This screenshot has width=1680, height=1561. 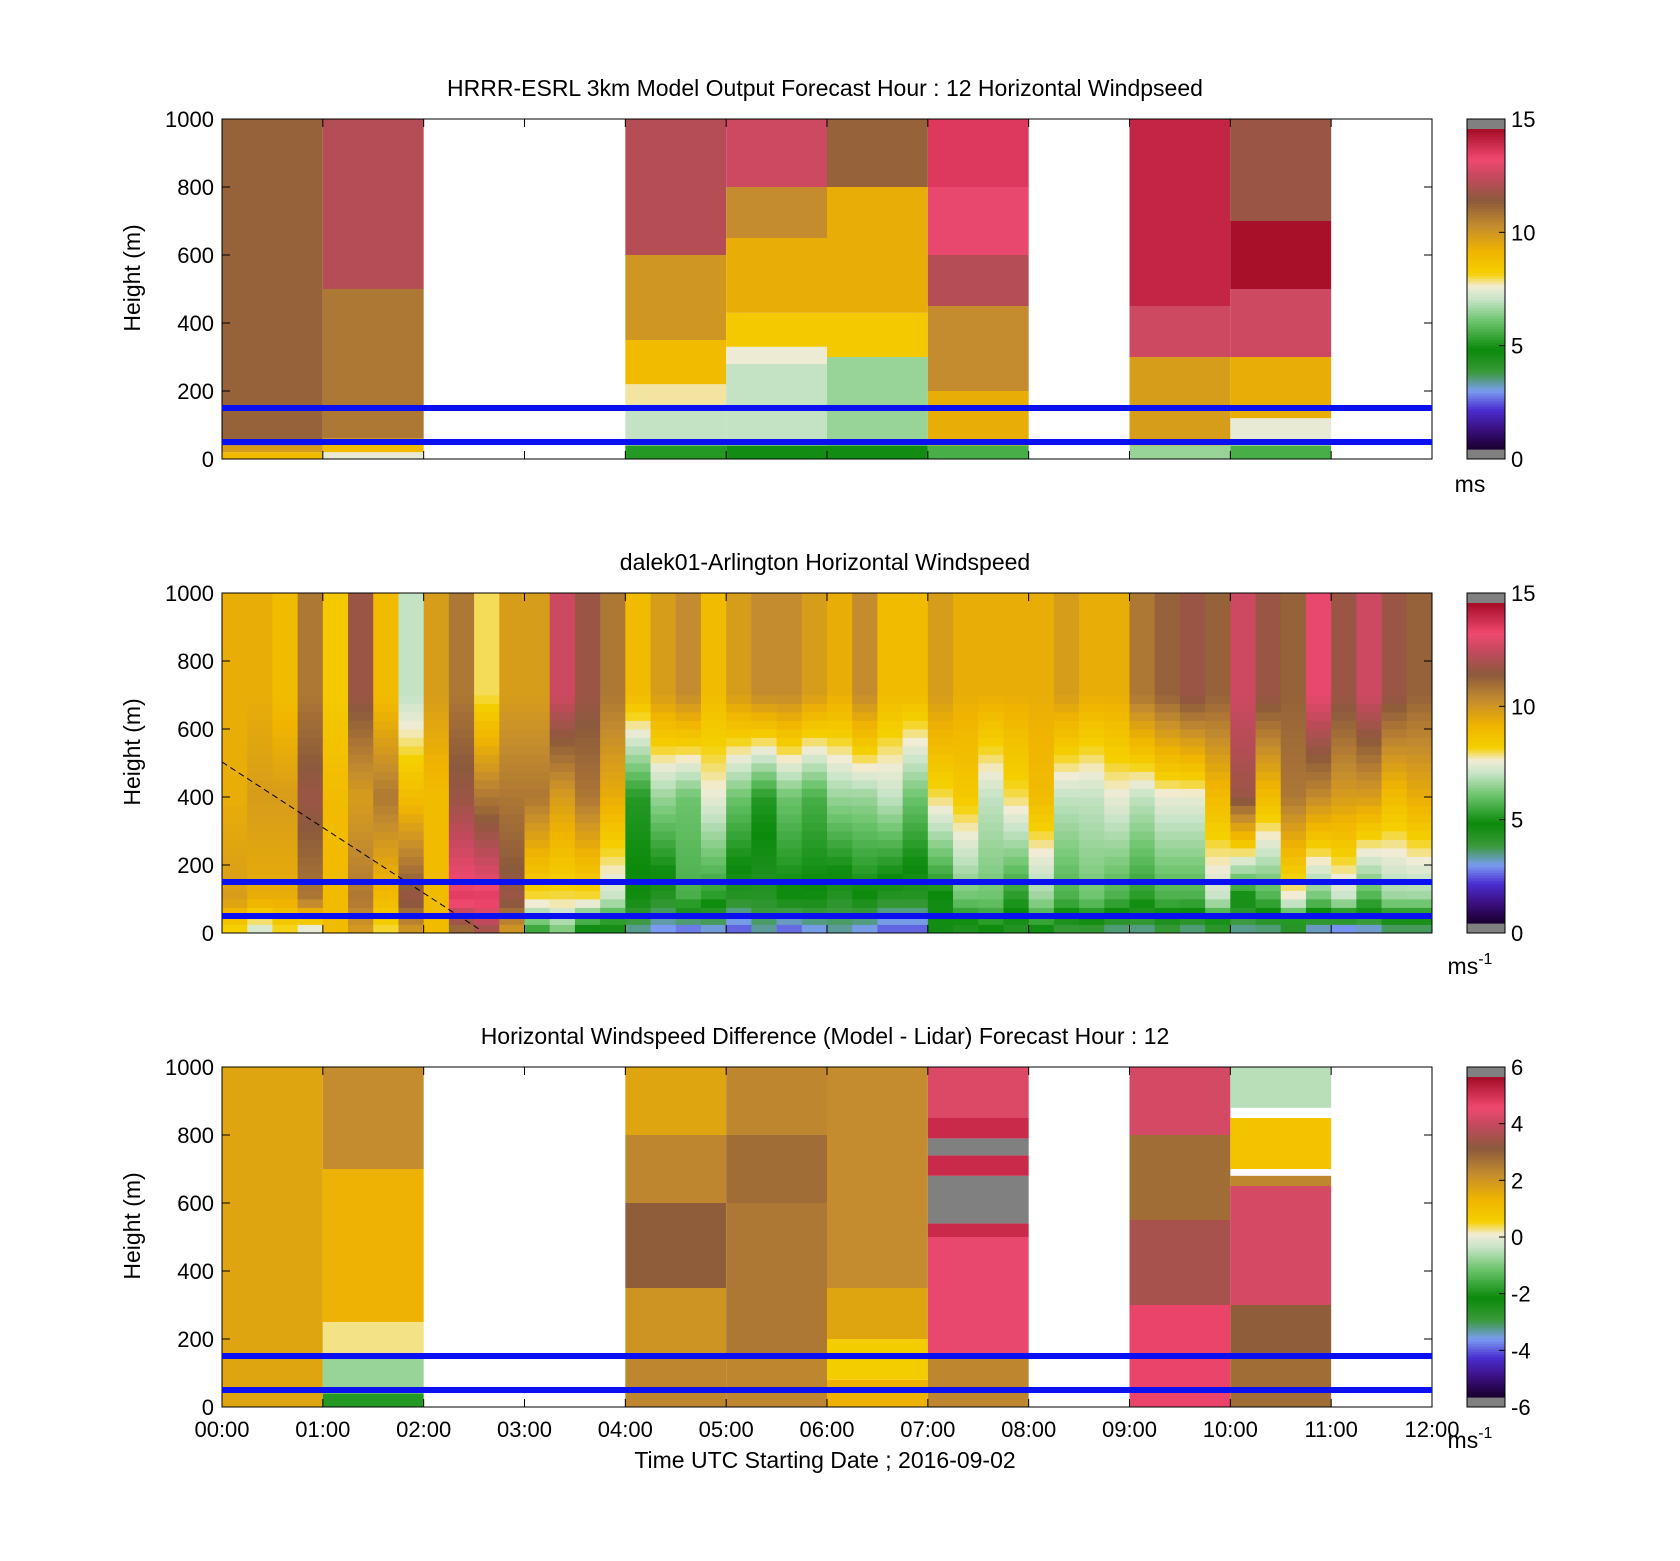 I want to click on y-tick-label: 400, so click(x=195, y=797).